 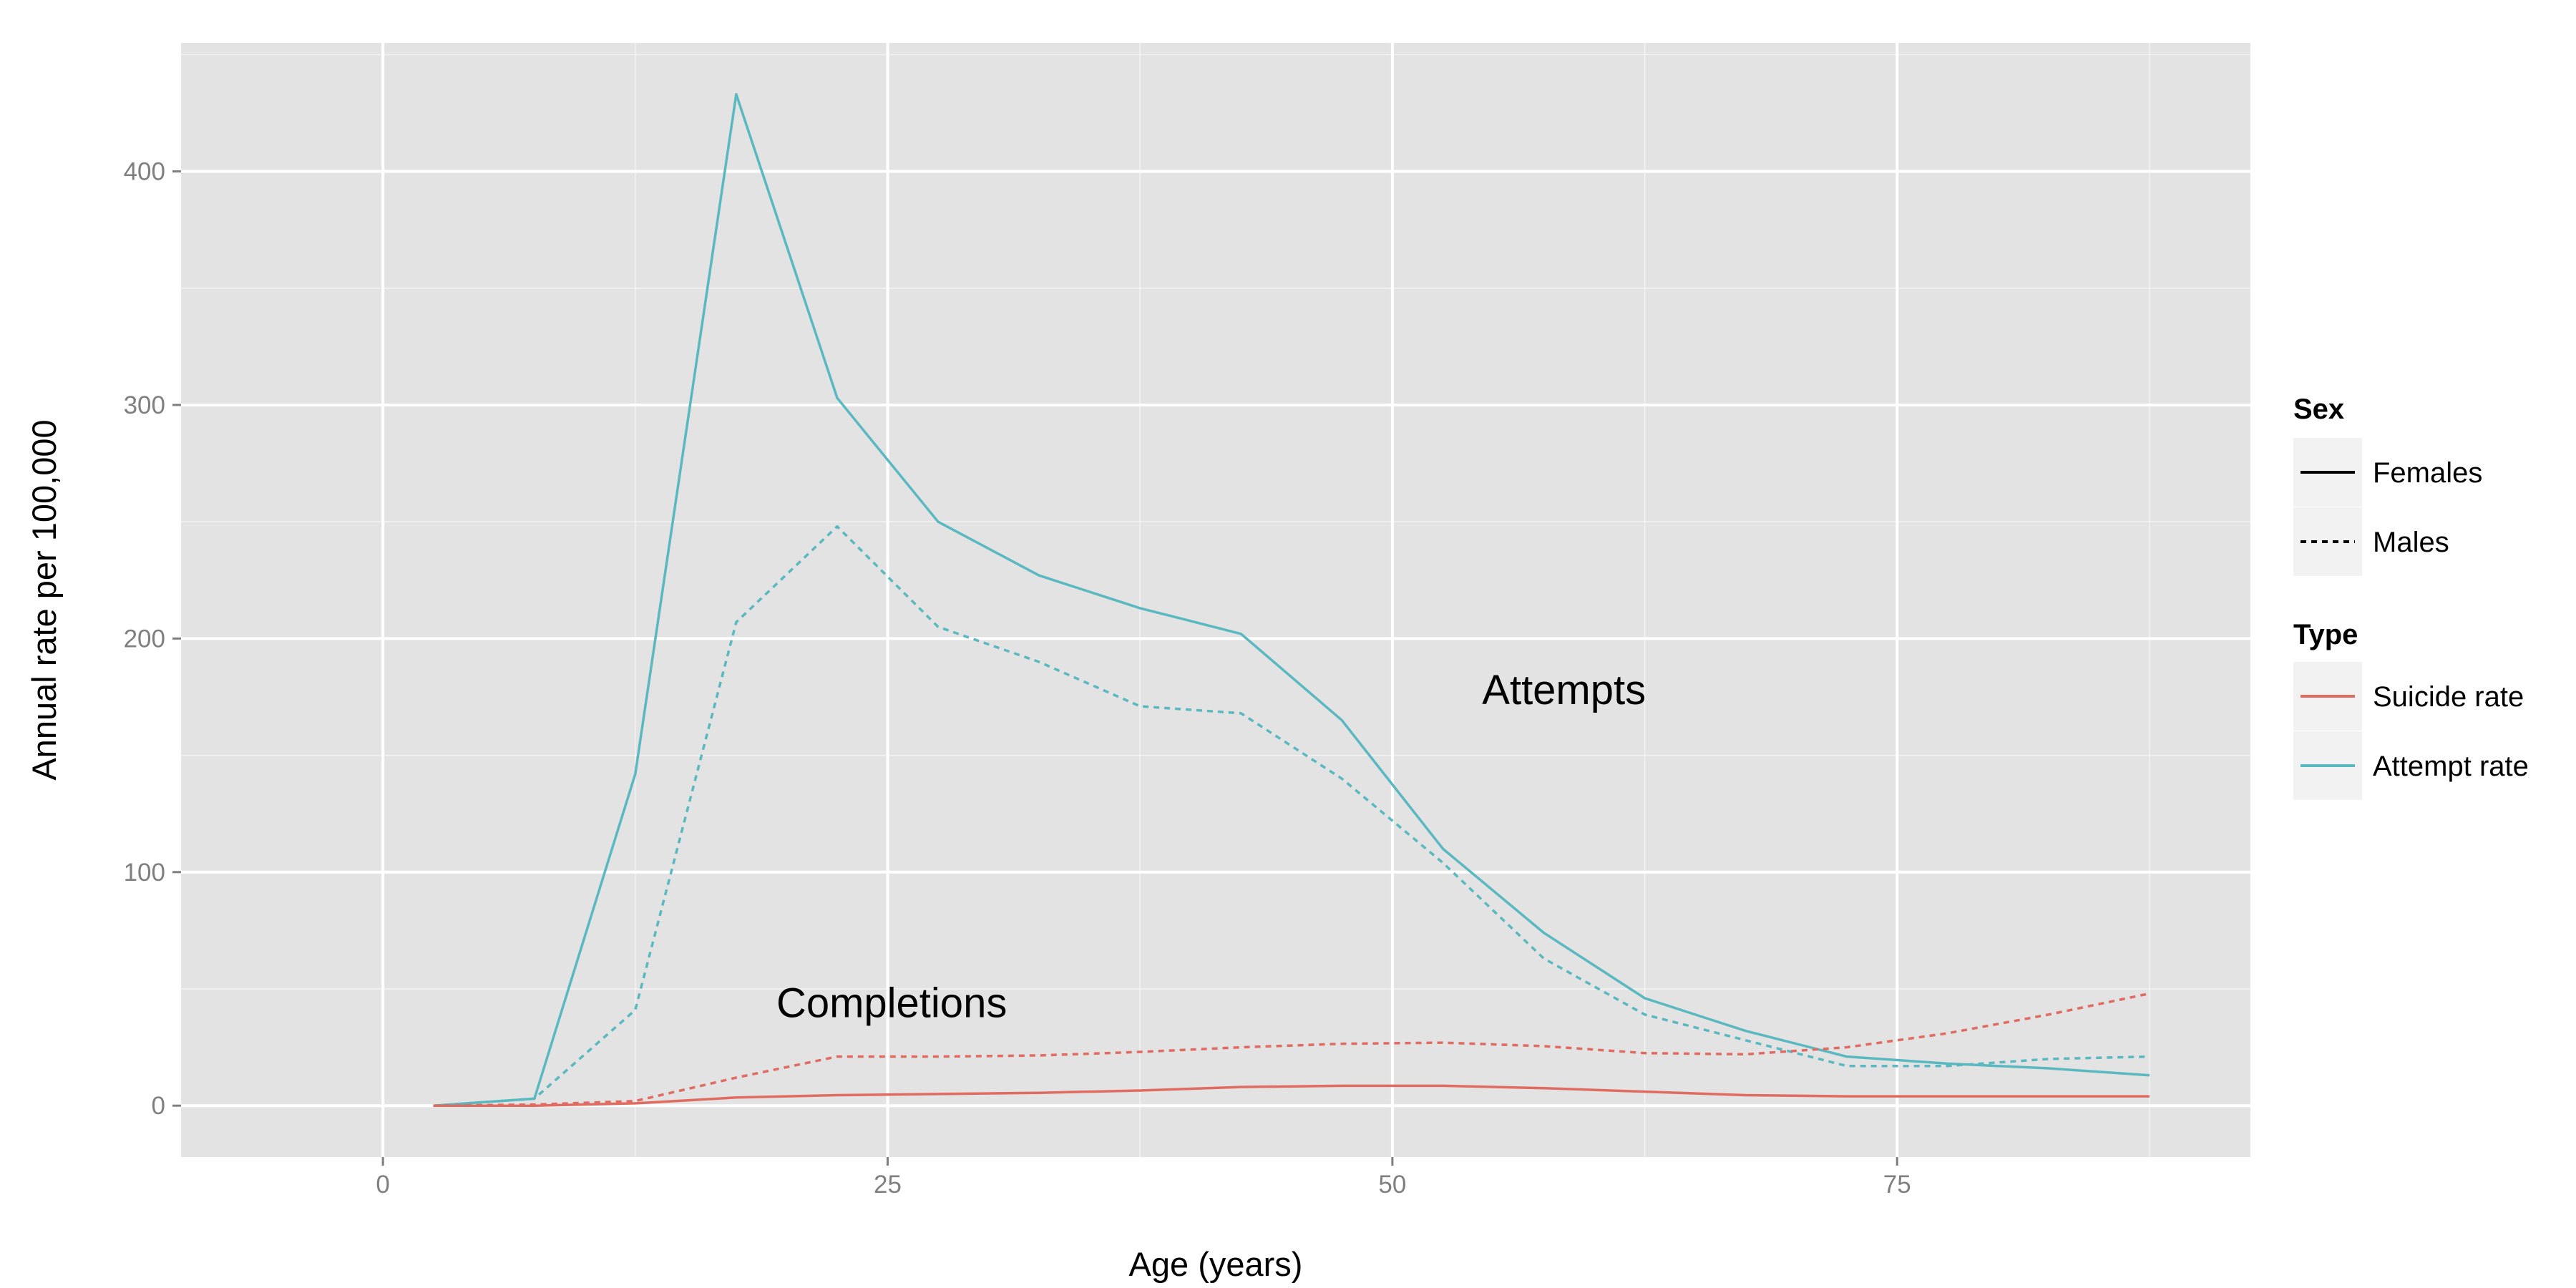 I want to click on legend-label-suicide-rate: Suicide rate, so click(x=2448, y=697).